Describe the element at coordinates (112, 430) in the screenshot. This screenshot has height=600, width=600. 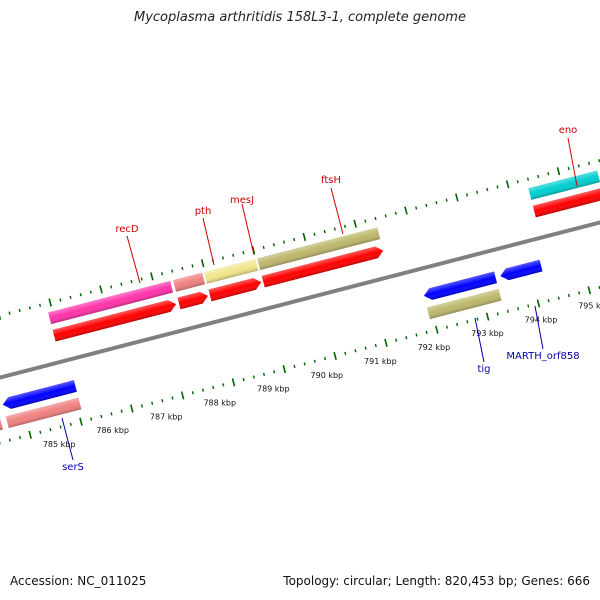
I see `scale-label: 786 kbp` at that location.